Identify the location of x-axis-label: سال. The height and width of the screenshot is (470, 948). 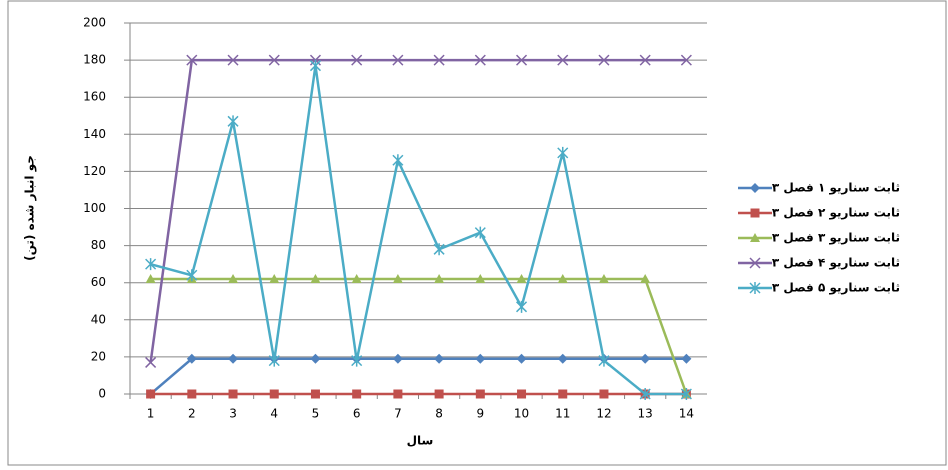
(420, 441).